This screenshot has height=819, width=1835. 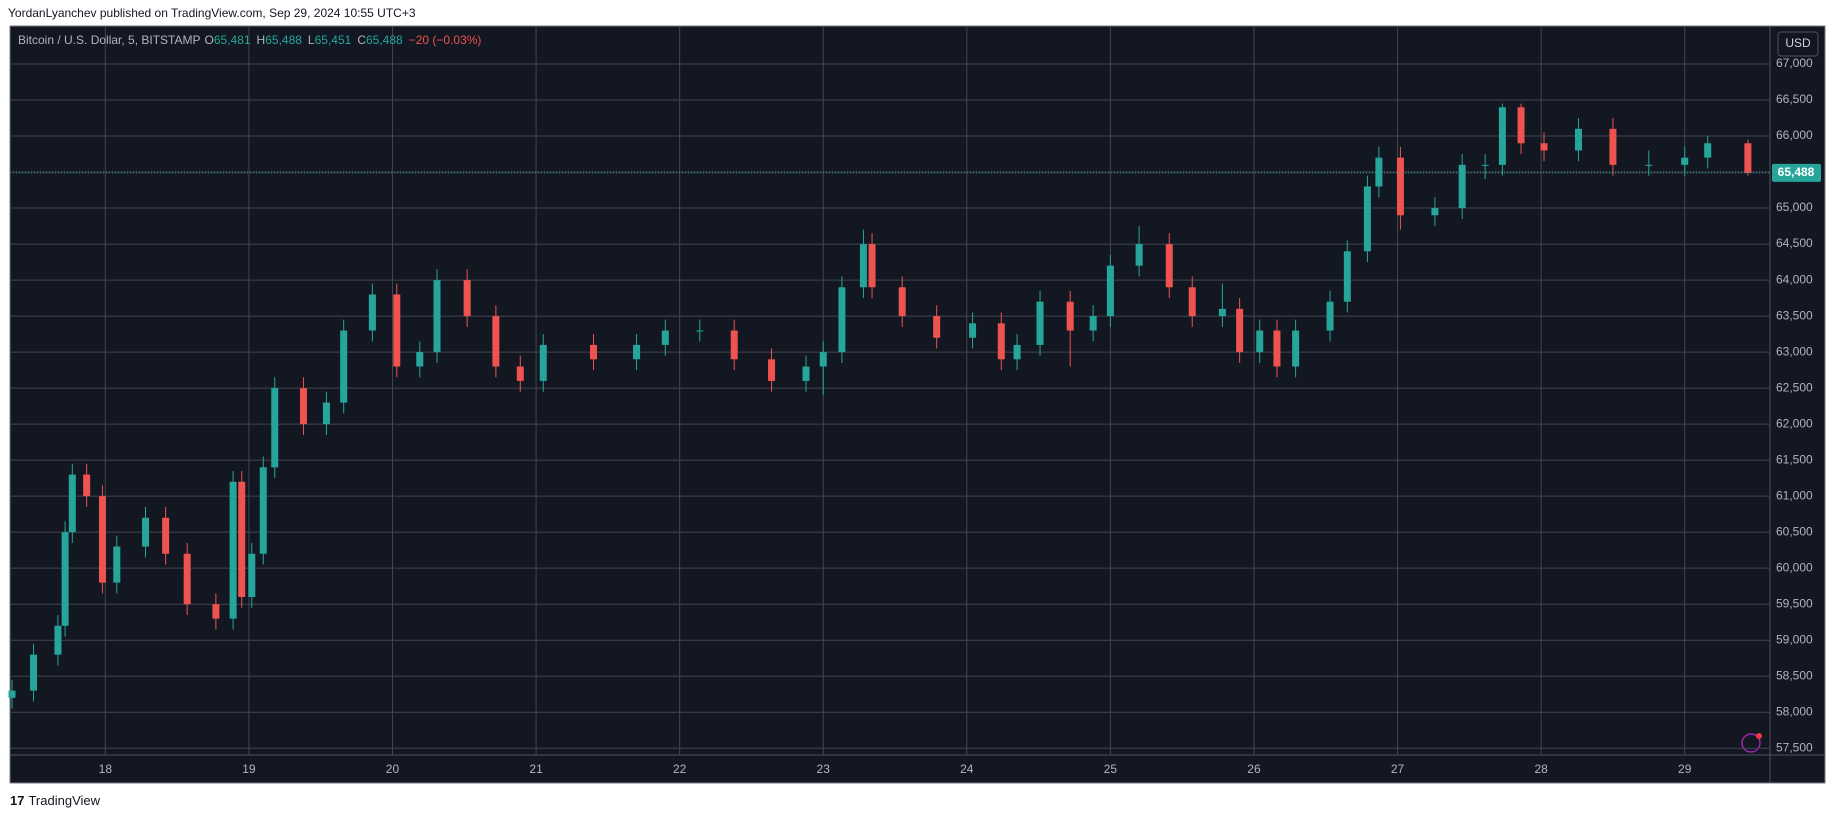 What do you see at coordinates (1685, 769) in the screenshot?
I see `x-tick-label: 29` at bounding box center [1685, 769].